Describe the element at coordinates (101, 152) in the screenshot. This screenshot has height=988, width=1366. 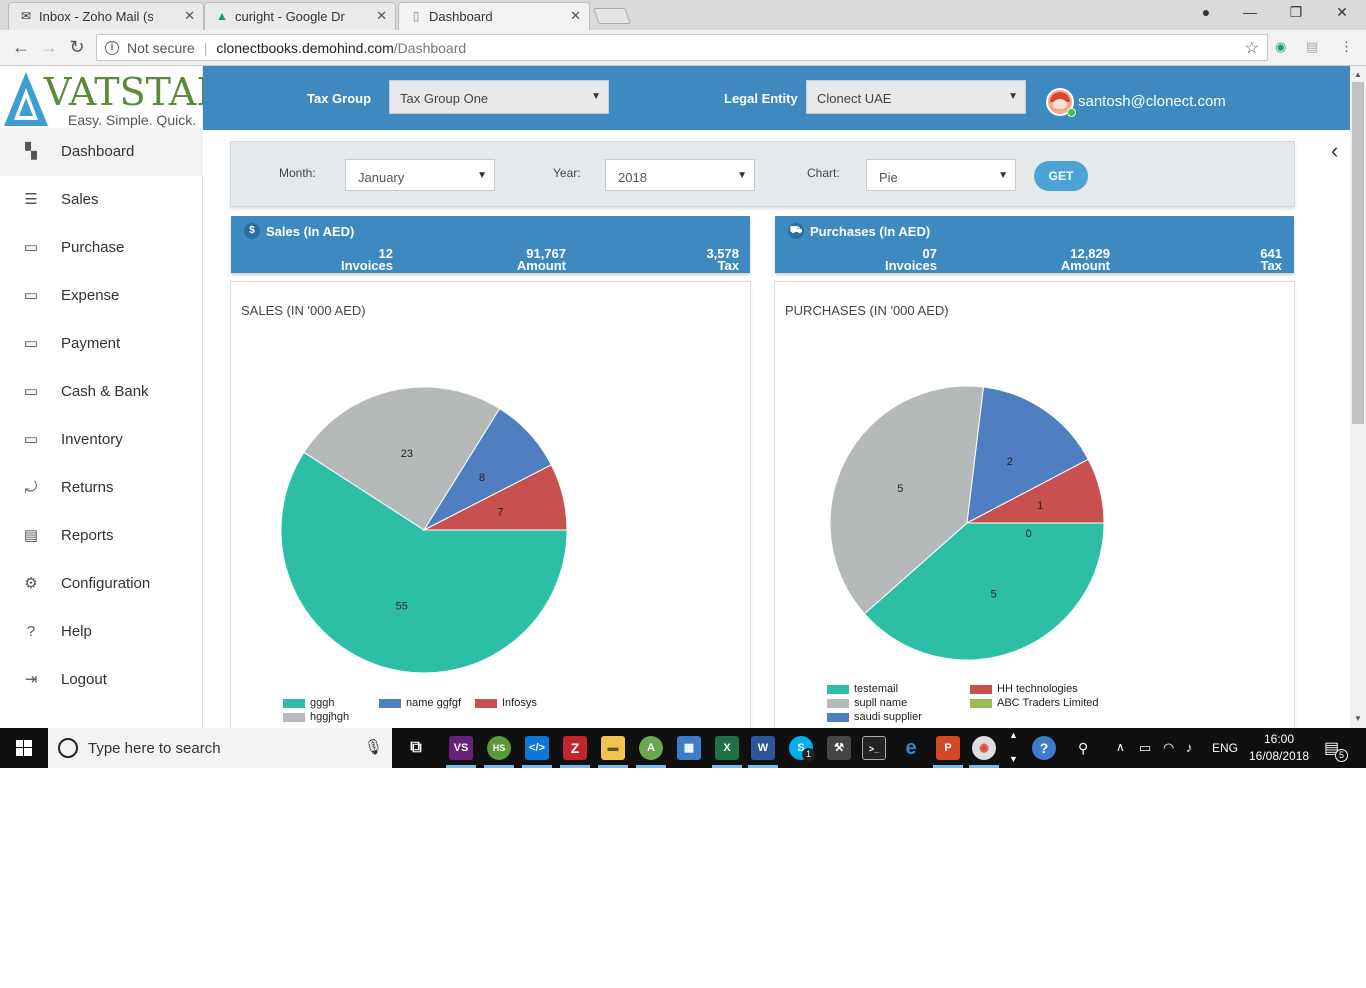
I see `sidebar-item-dashboard: ▚ Dashboard` at that location.